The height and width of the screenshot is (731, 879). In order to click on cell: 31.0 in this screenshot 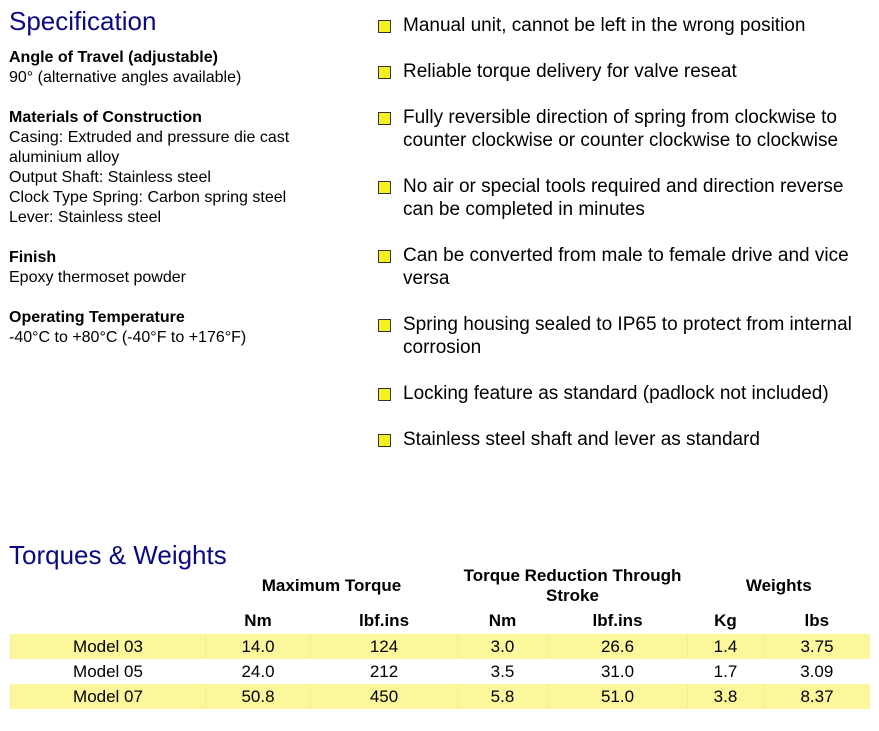, I will do `click(617, 671)`.